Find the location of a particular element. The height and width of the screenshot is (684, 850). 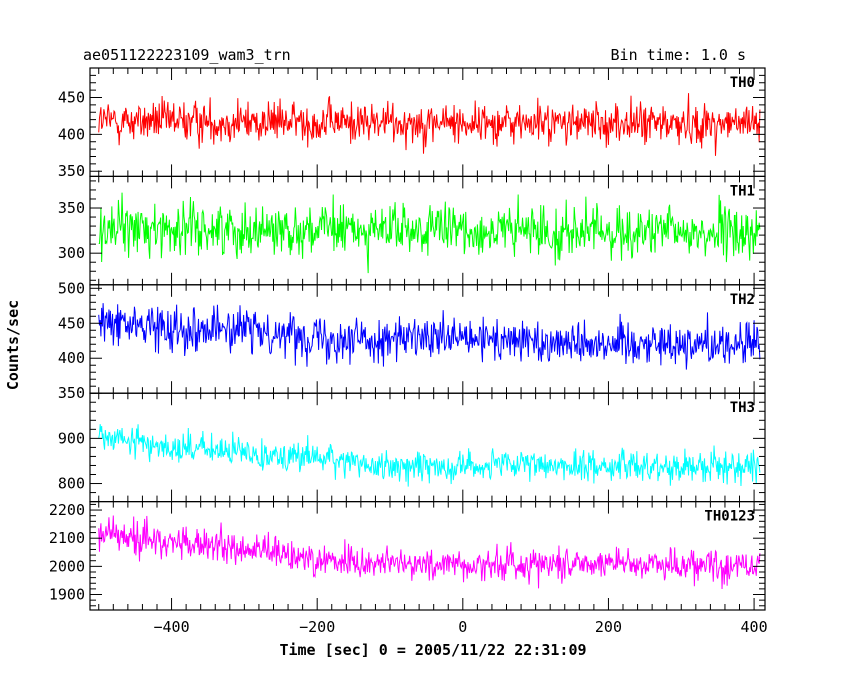

panel-label-th0: TH0 is located at coordinates (742, 83).